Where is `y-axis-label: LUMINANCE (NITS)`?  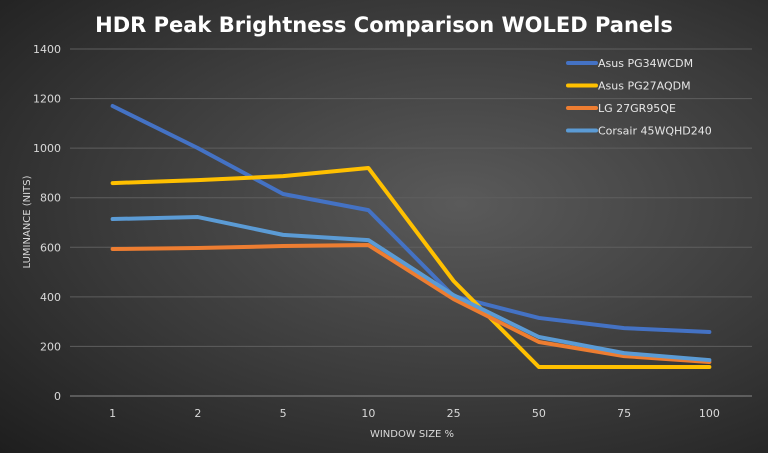 y-axis-label: LUMINANCE (NITS) is located at coordinates (27, 221).